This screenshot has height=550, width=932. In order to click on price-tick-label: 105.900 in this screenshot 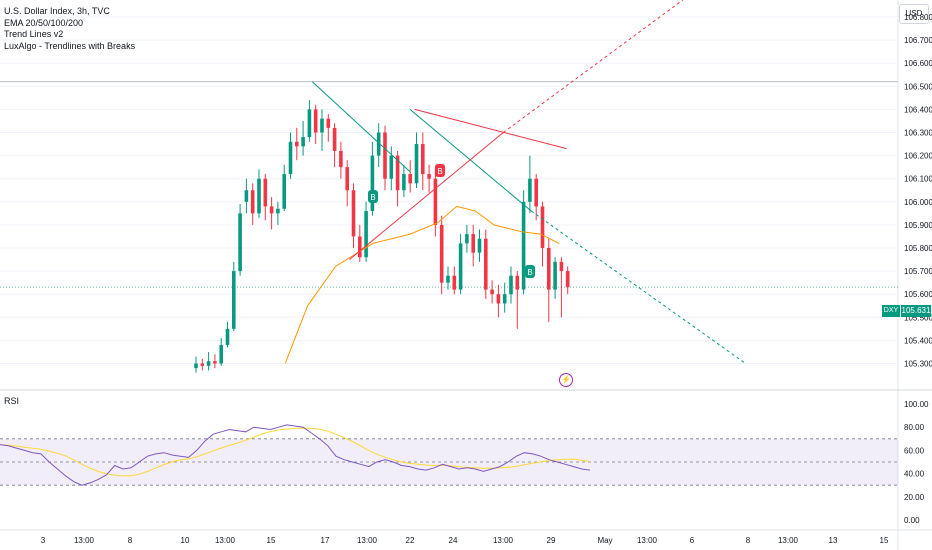, I will do `click(918, 225)`.